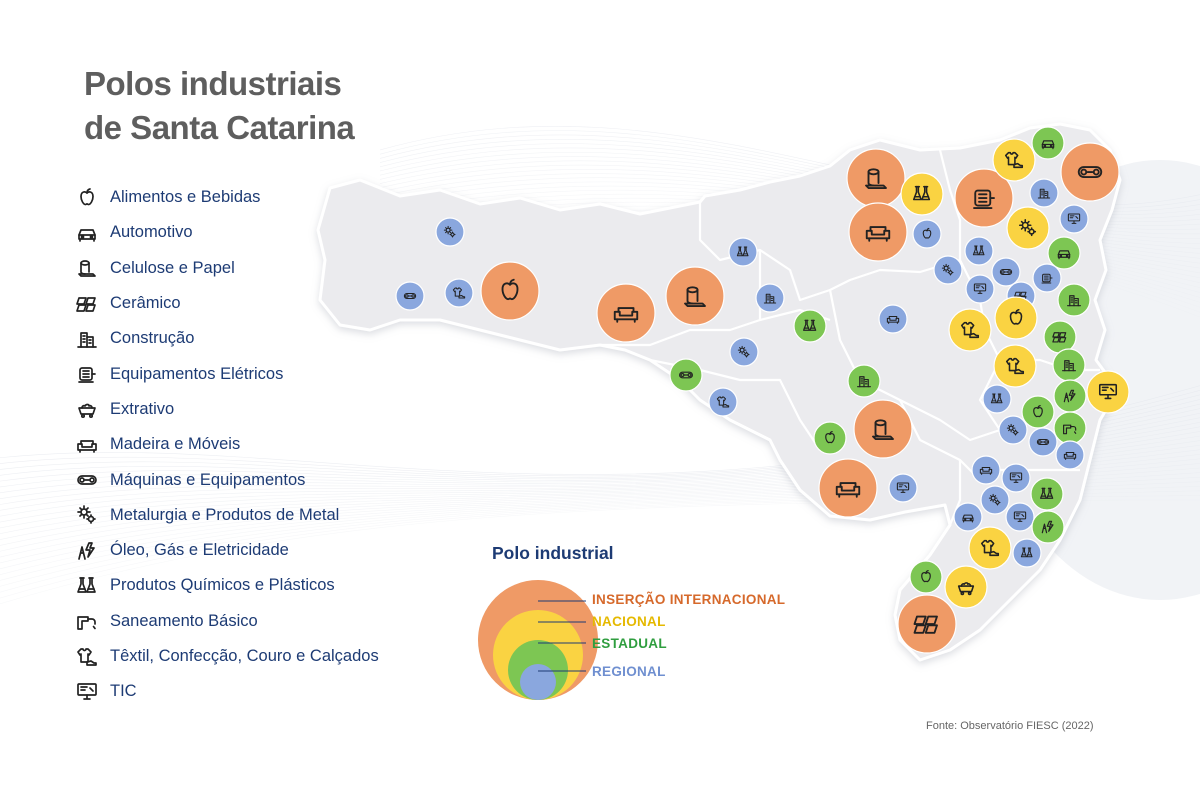  I want to click on tier-label-regional: REGIONAL, so click(629, 671).